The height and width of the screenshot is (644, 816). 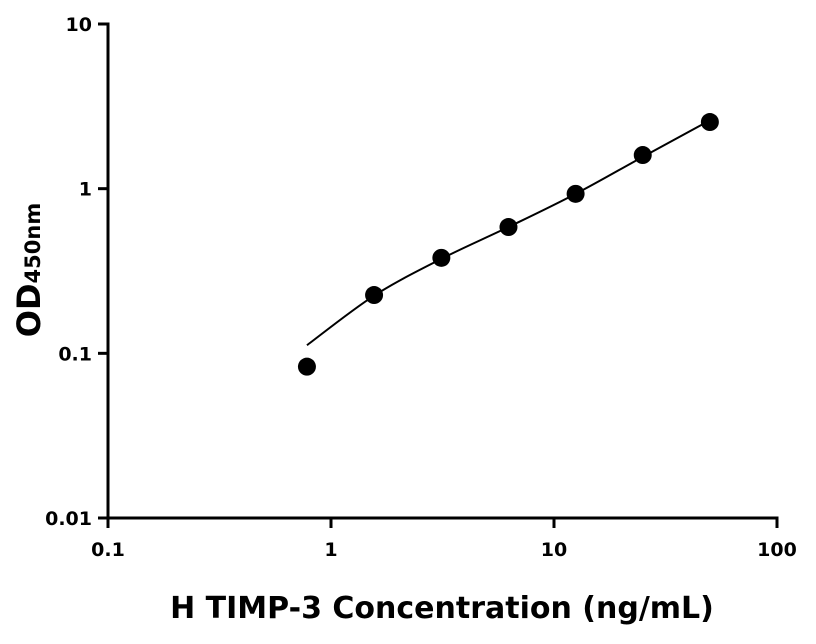 What do you see at coordinates (79, 25) in the screenshot?
I see `y-tick-label: 10` at bounding box center [79, 25].